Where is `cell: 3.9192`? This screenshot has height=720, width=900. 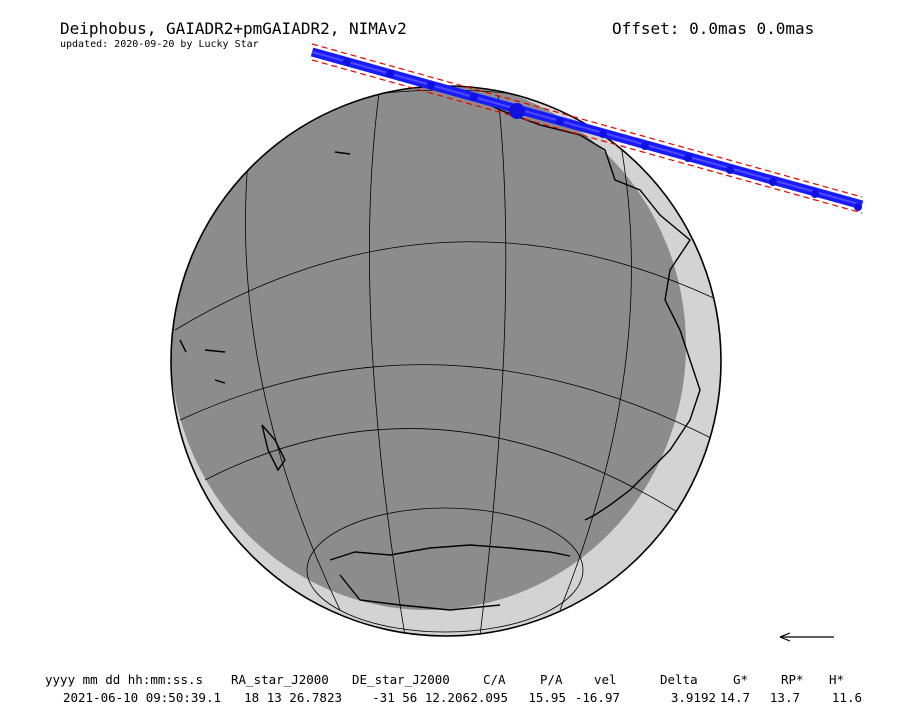 cell: 3.9192 is located at coordinates (693, 697).